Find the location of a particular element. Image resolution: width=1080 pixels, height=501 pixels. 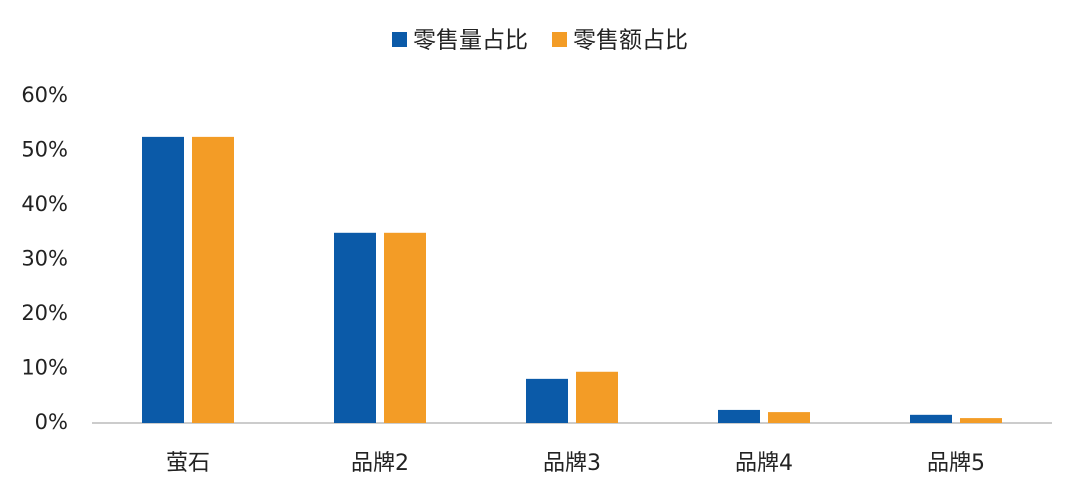

x-tick-label: 萤石 is located at coordinates (188, 463).